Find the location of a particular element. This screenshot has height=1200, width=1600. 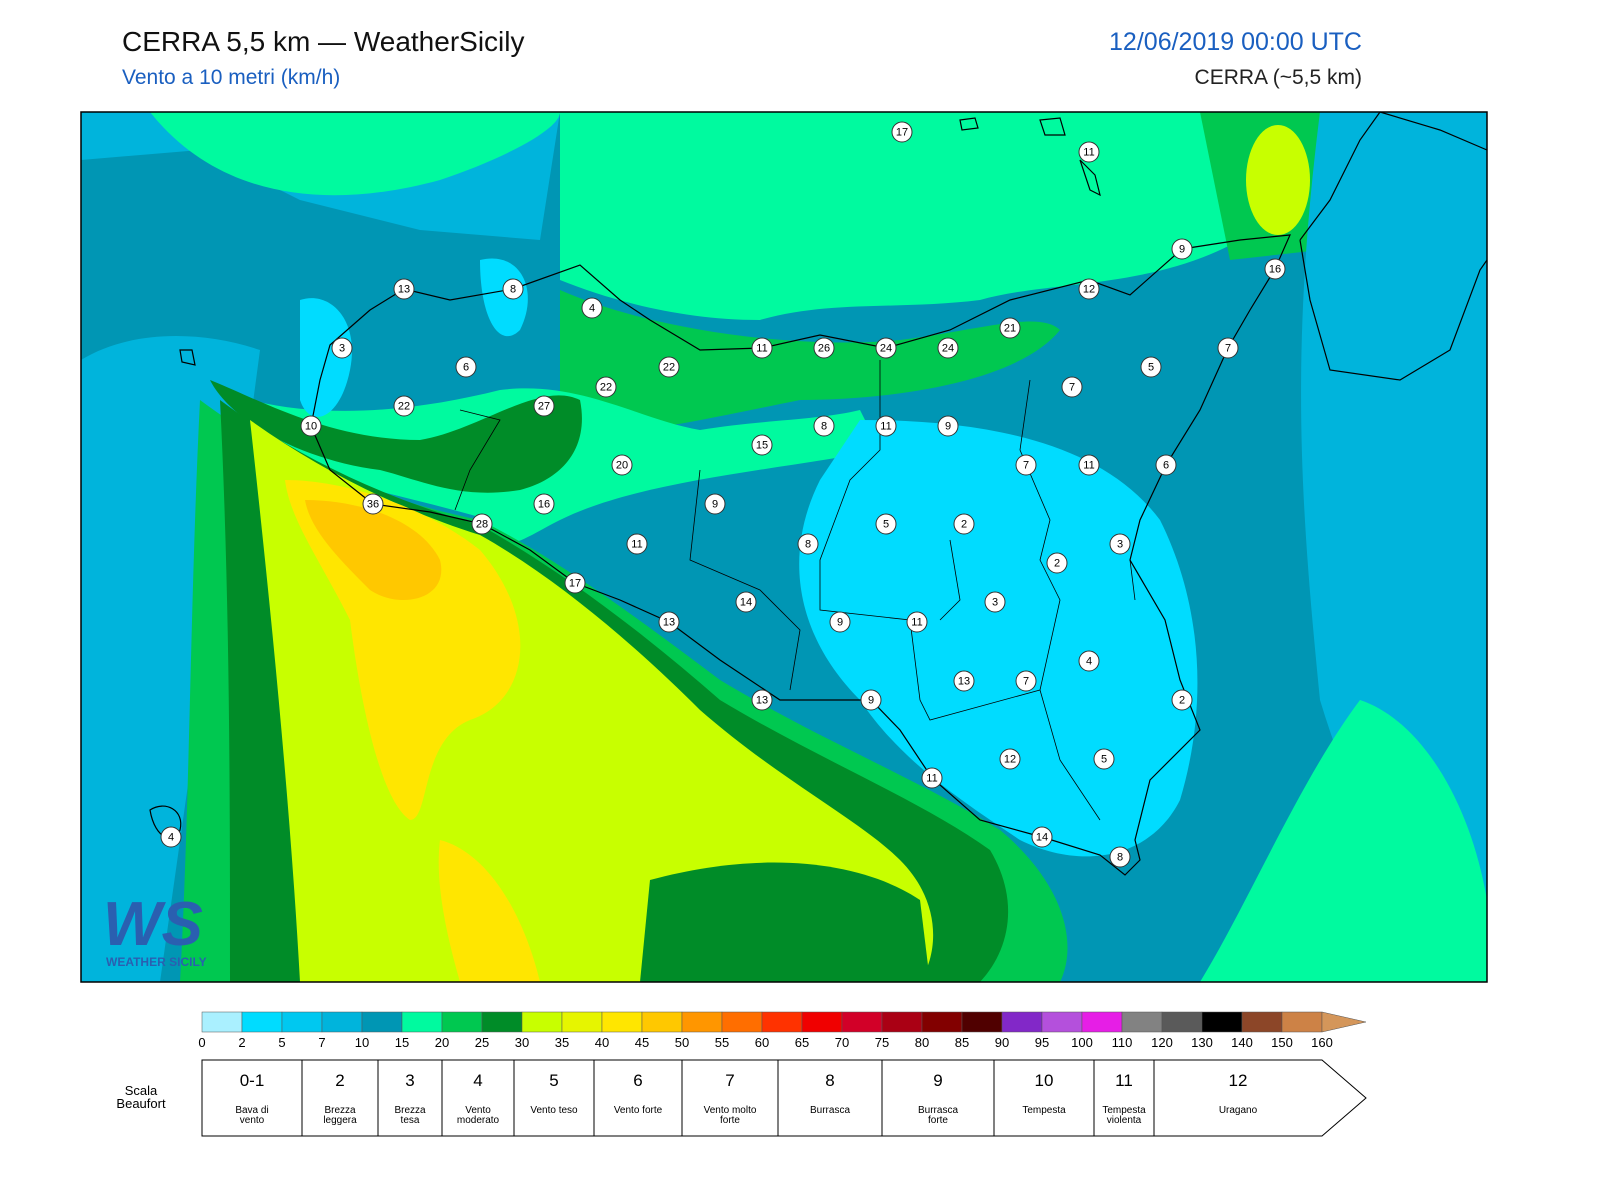

colorbar-tick-label: 60 is located at coordinates (762, 1042).